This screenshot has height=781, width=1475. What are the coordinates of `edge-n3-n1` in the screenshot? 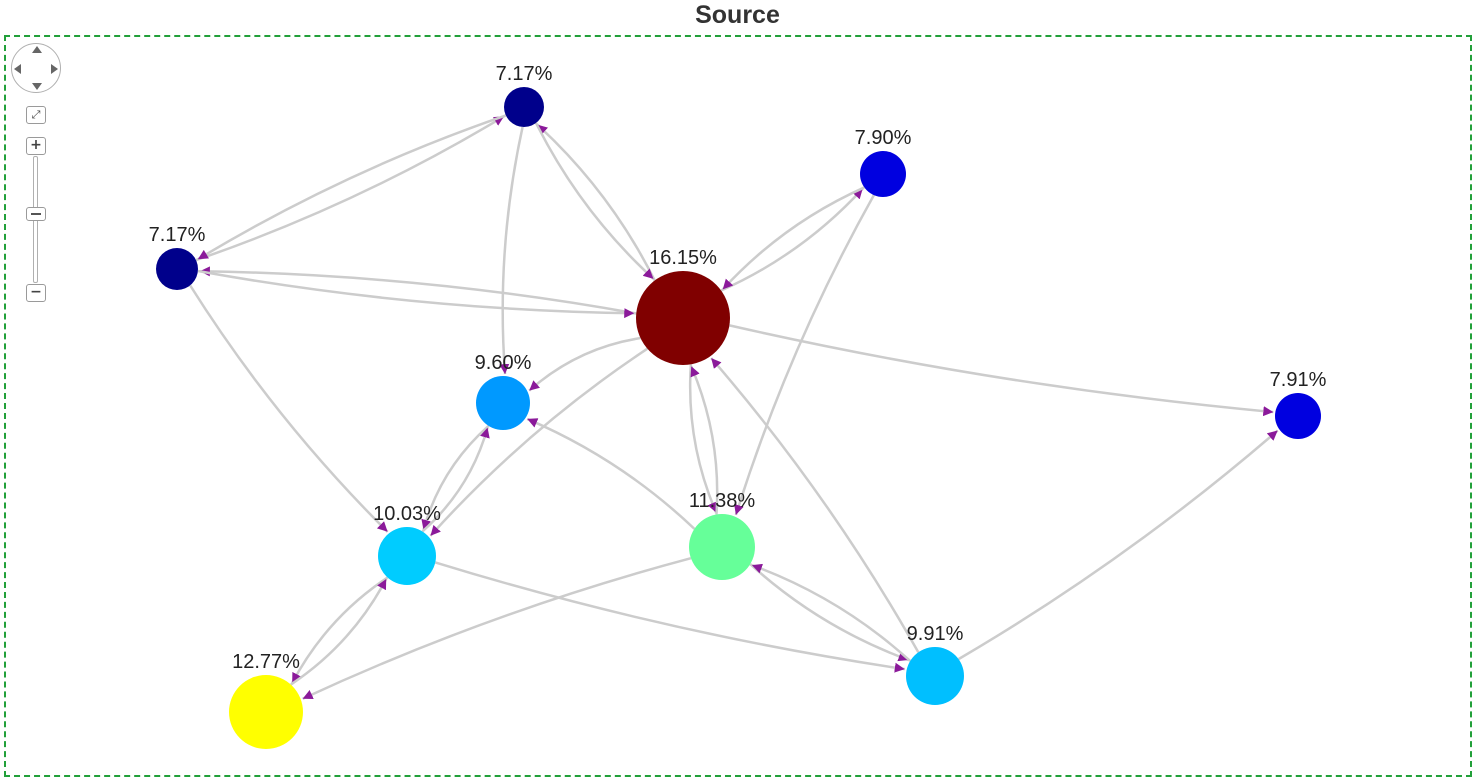 It's located at (350, 188).